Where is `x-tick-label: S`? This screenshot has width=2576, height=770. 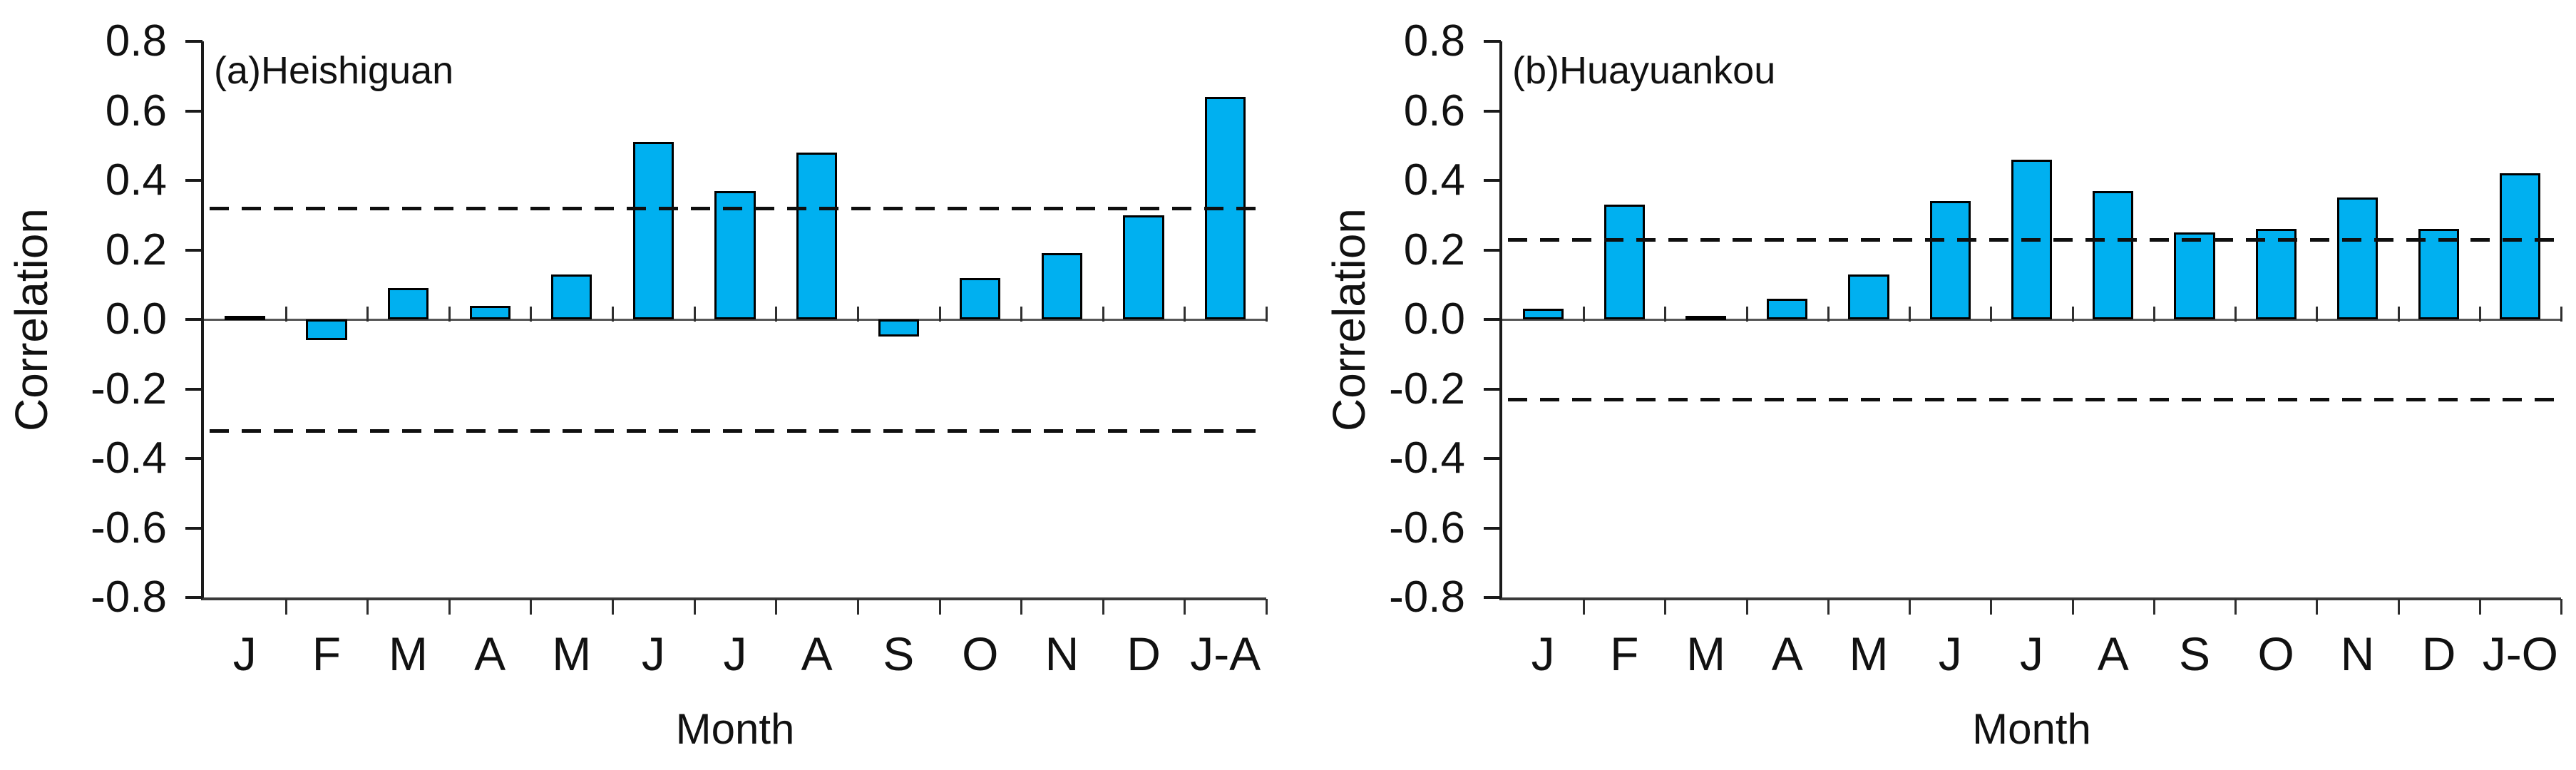
x-tick-label: S is located at coordinates (2194, 653).